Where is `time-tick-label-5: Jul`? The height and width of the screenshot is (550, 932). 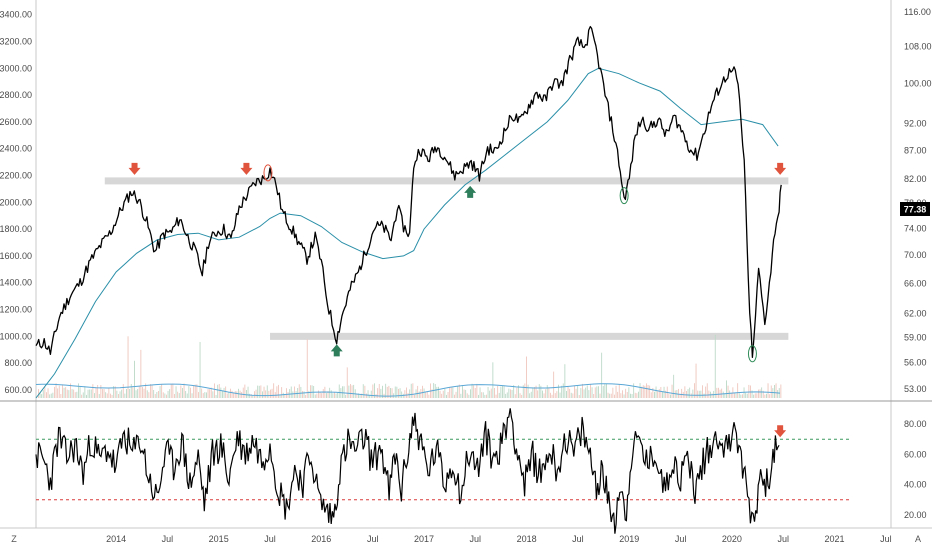 time-tick-label-5: Jul is located at coordinates (373, 539).